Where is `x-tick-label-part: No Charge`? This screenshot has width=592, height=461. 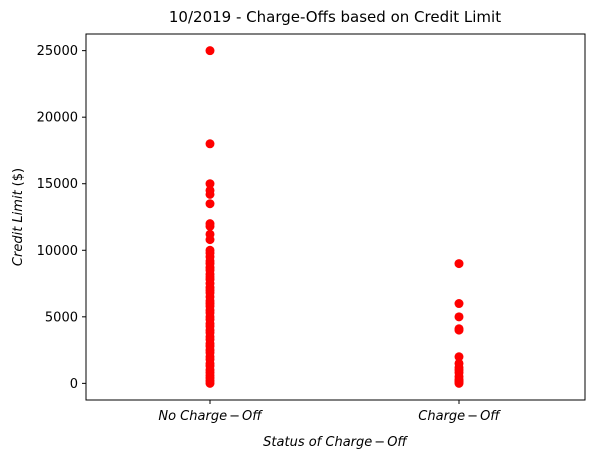
x-tick-label-part: No Charge is located at coordinates (192, 416).